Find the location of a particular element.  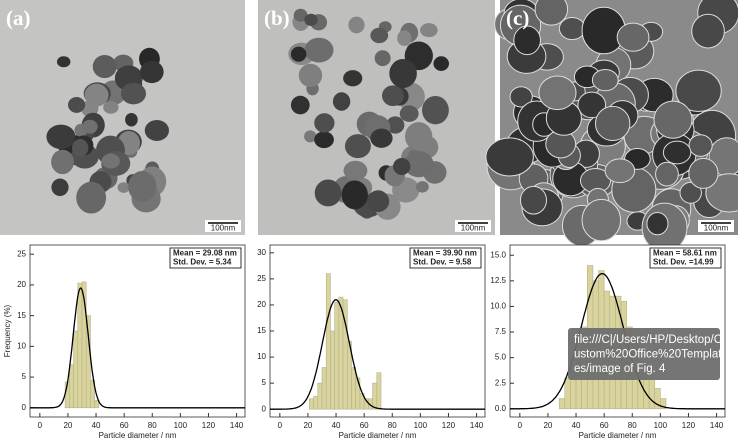

y-tick-label: 15 is located at coordinates (261, 330).